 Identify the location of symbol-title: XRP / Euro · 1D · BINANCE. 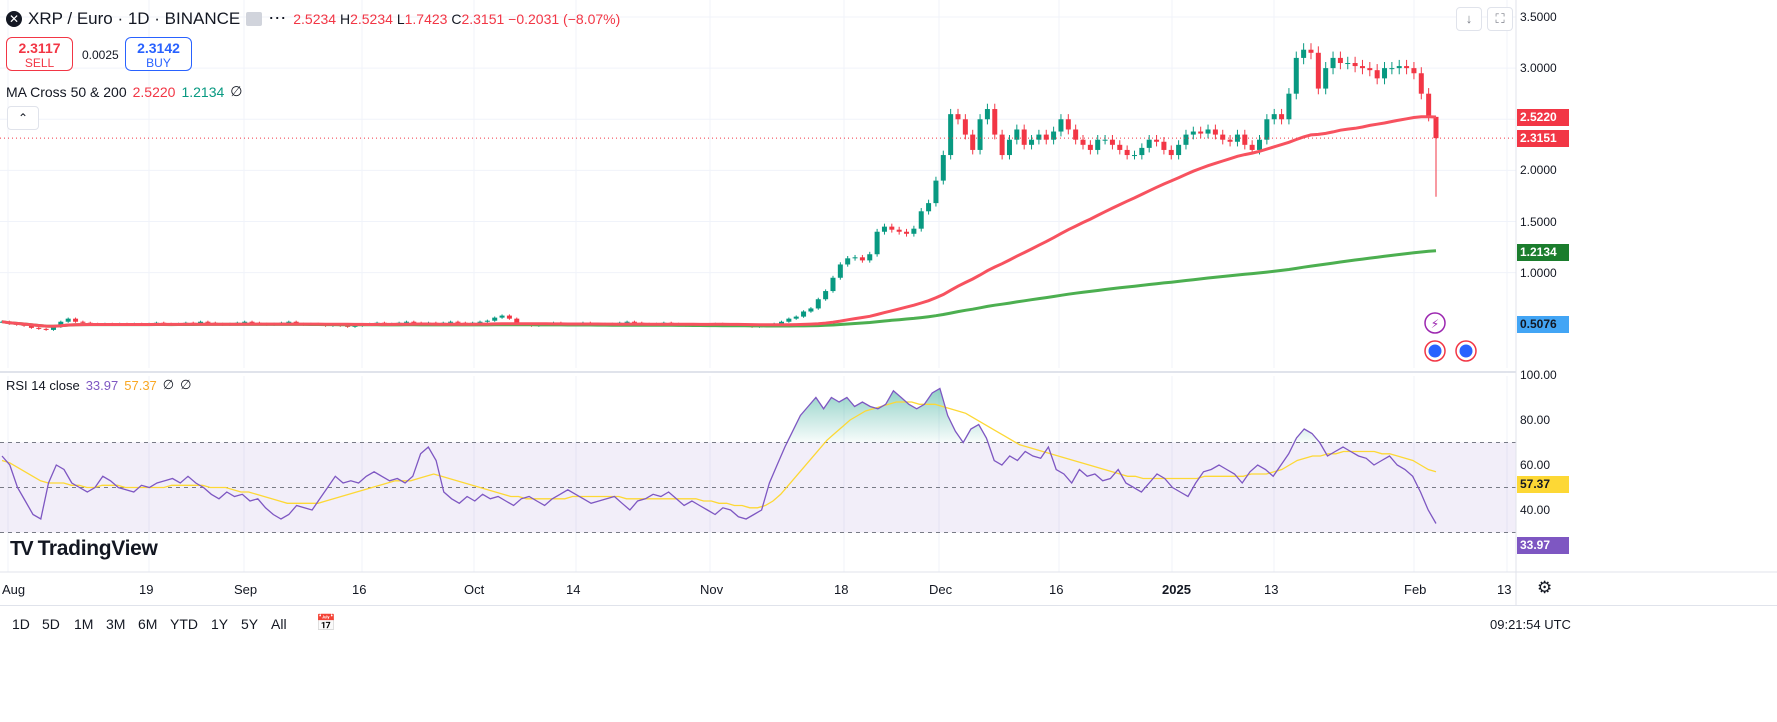
(134, 18).